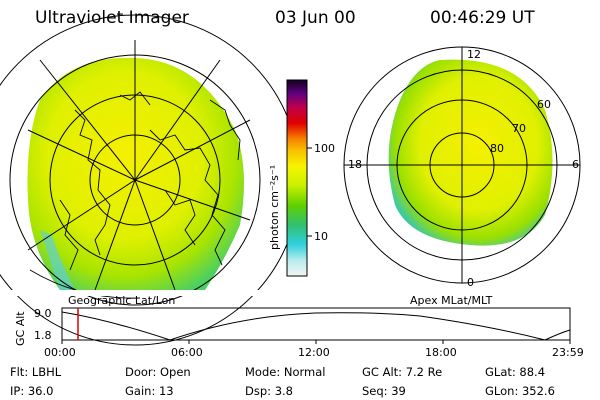  Describe the element at coordinates (158, 372) in the screenshot. I see `info-door: Door: Open` at that location.